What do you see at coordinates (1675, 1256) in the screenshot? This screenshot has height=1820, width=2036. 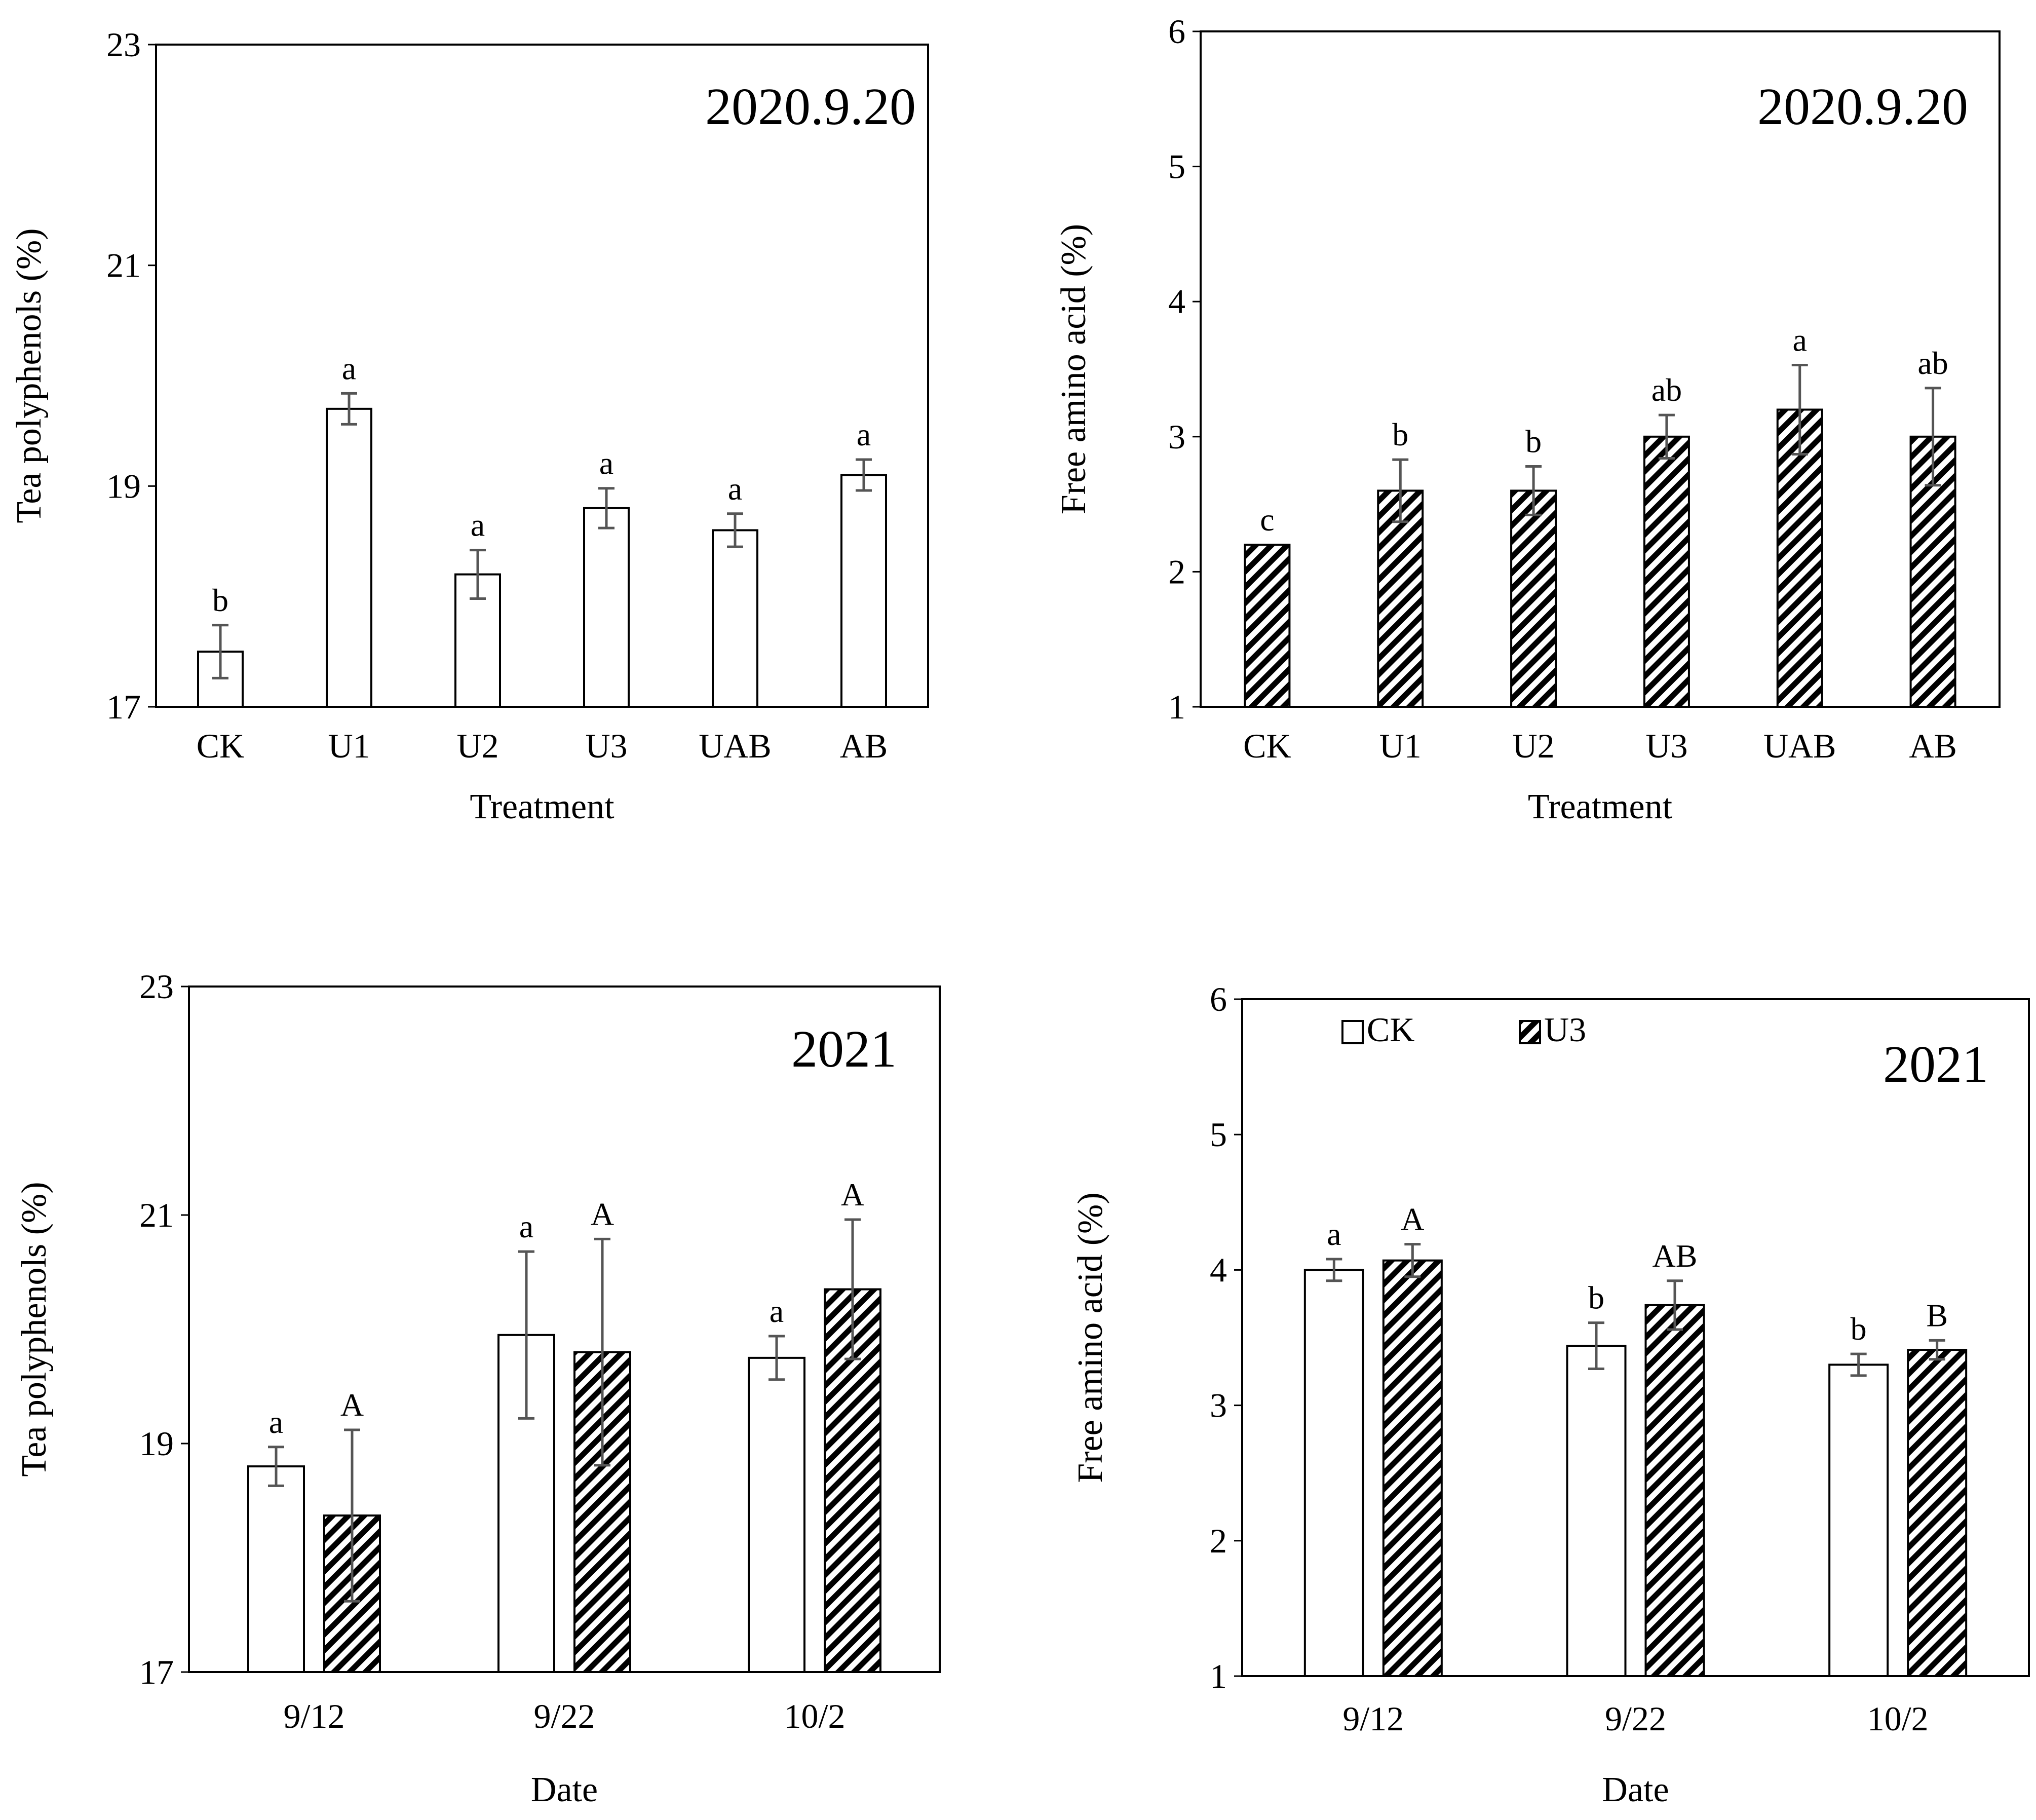 I see `significance-label: AB` at bounding box center [1675, 1256].